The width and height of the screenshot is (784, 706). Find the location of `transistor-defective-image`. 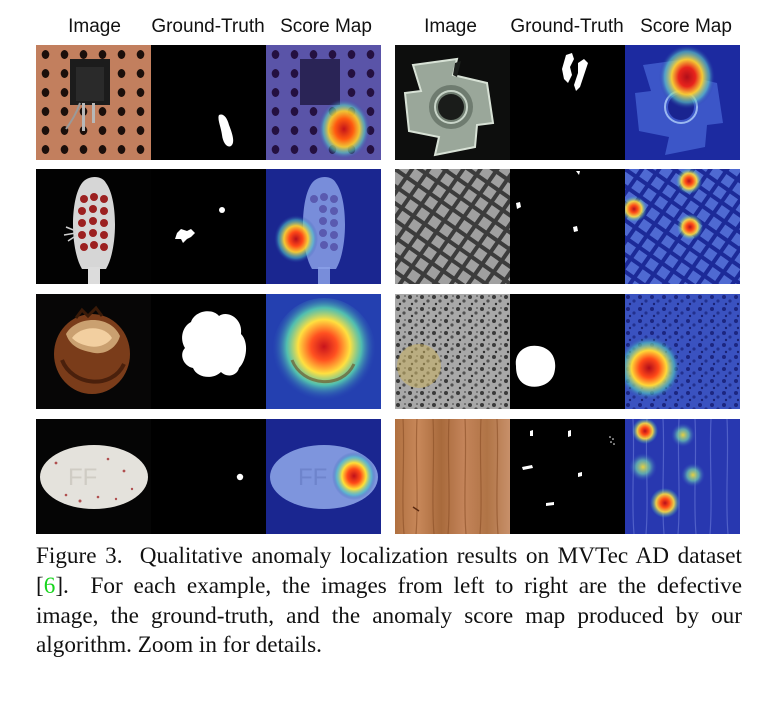

transistor-defective-image is located at coordinates (93, 102).